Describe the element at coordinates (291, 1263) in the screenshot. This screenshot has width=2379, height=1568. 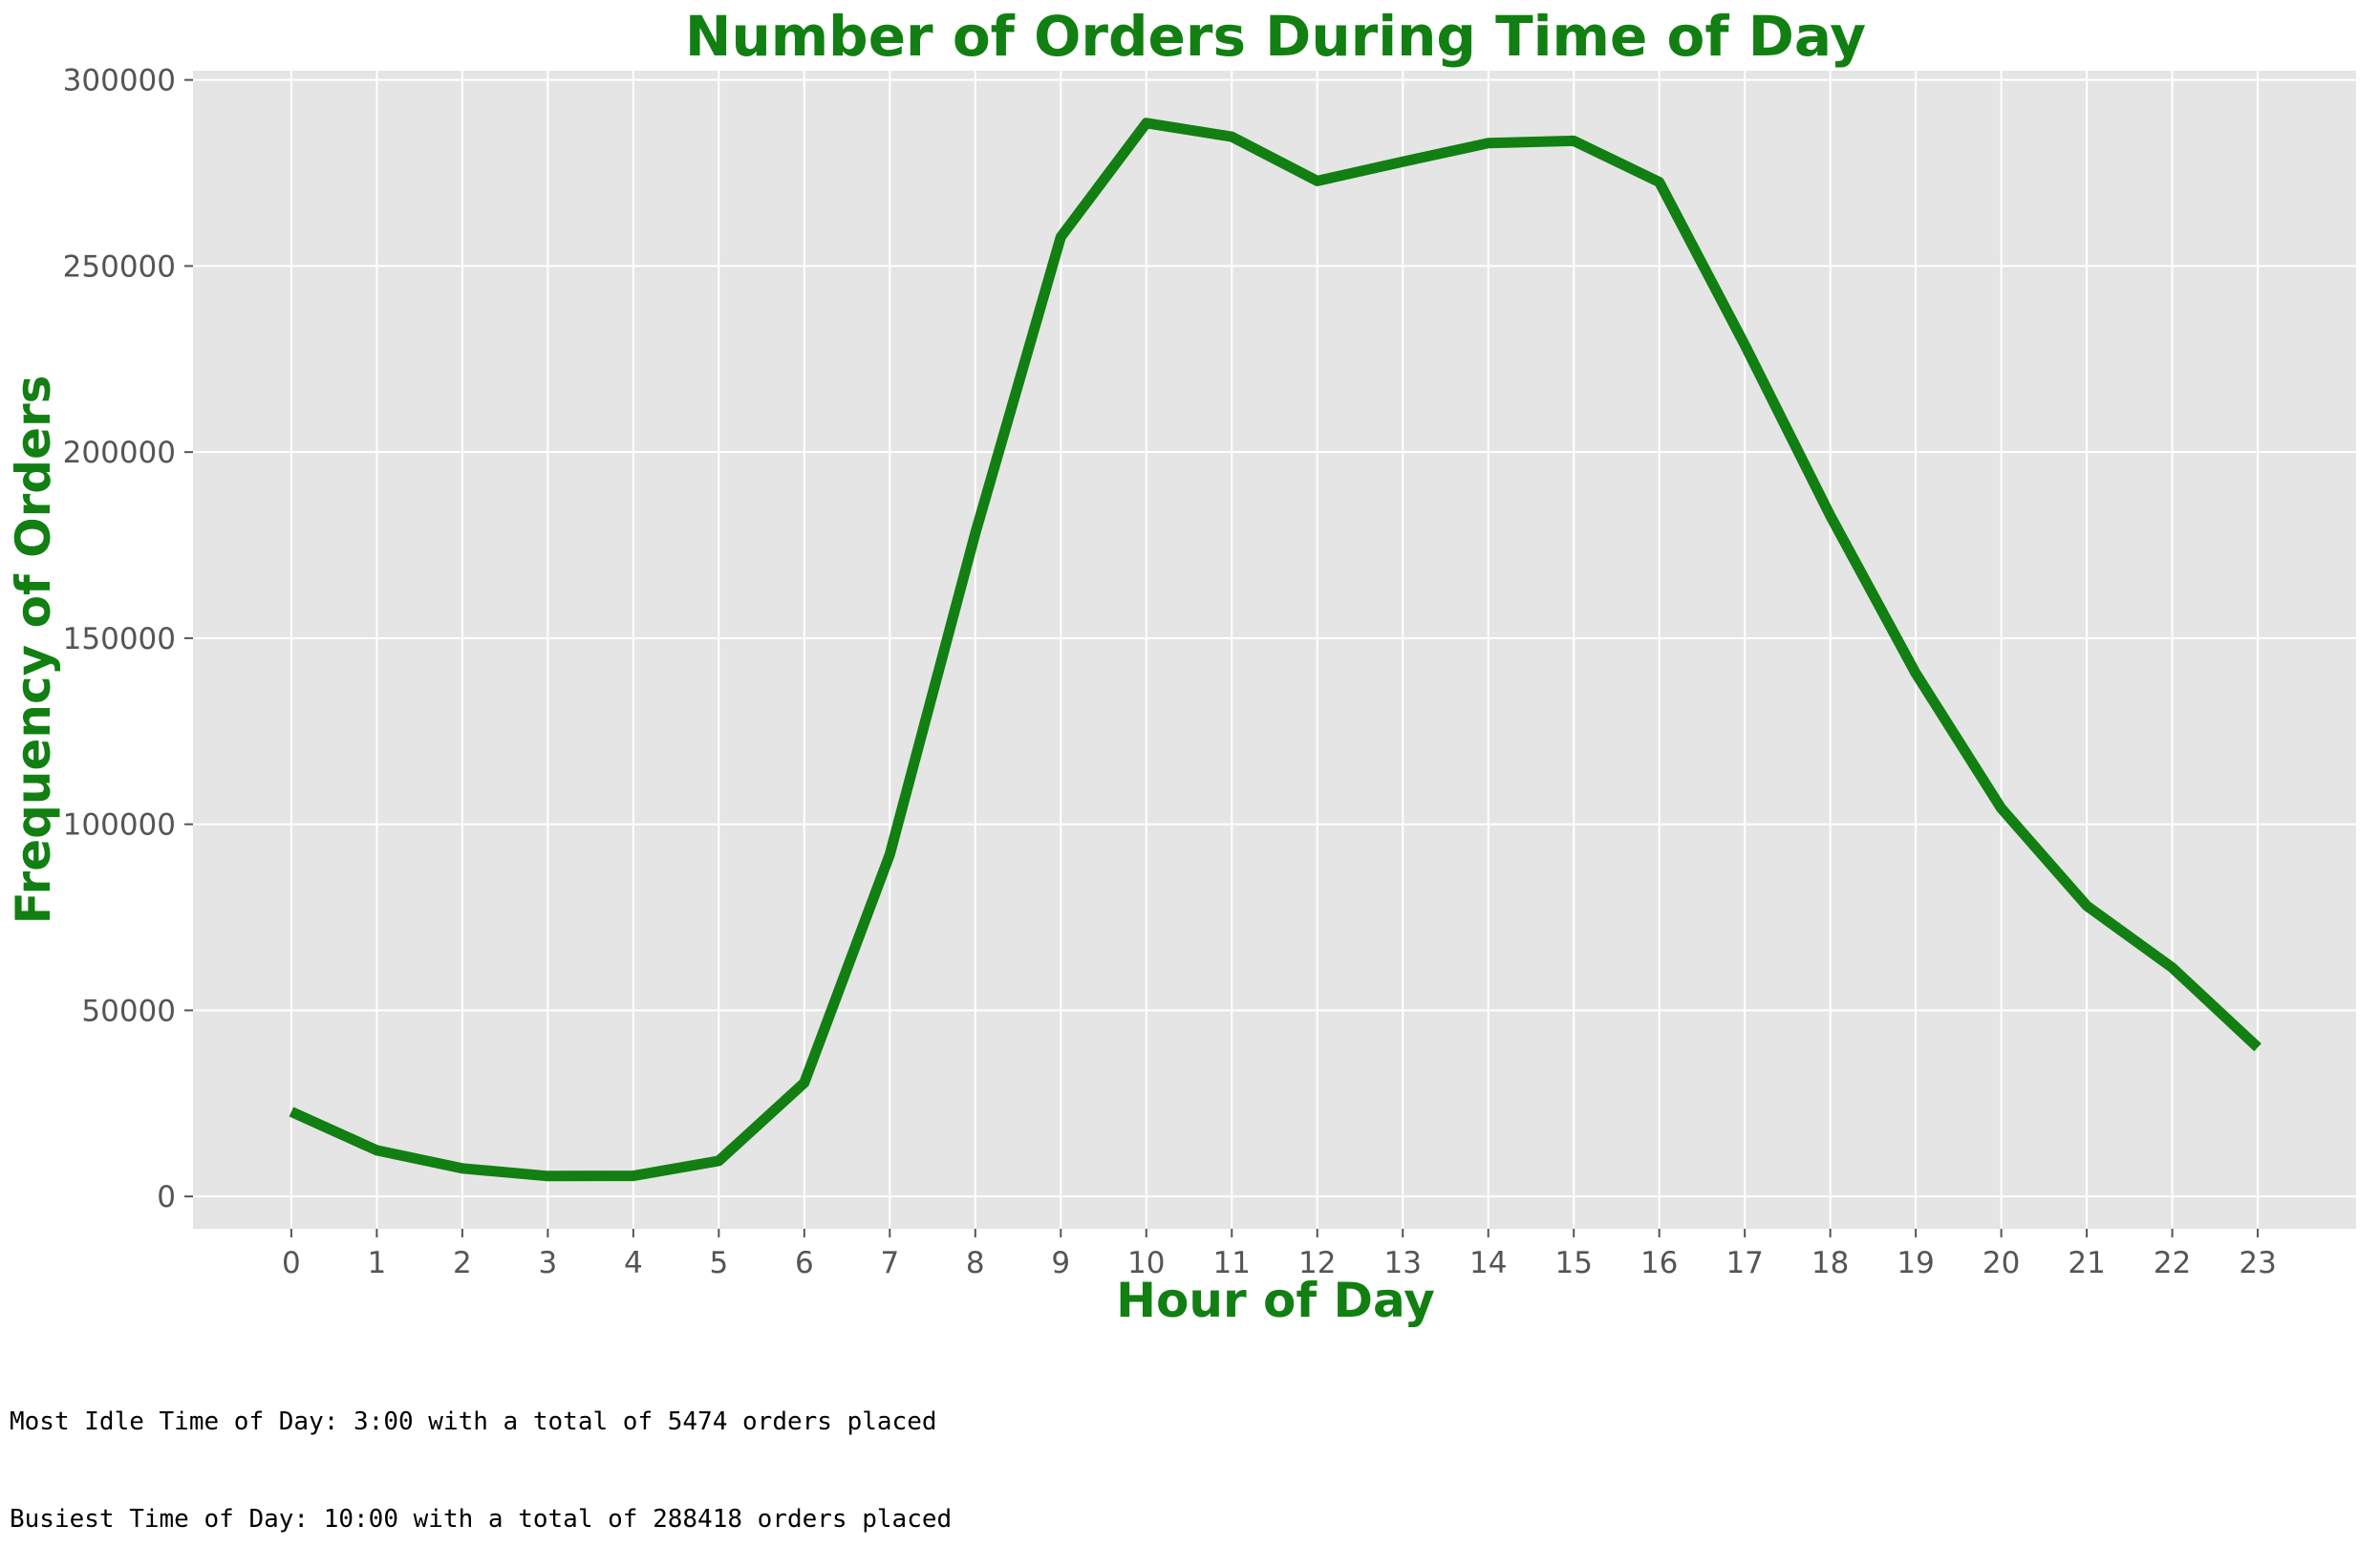
I see `x-tick-label: 0` at that location.